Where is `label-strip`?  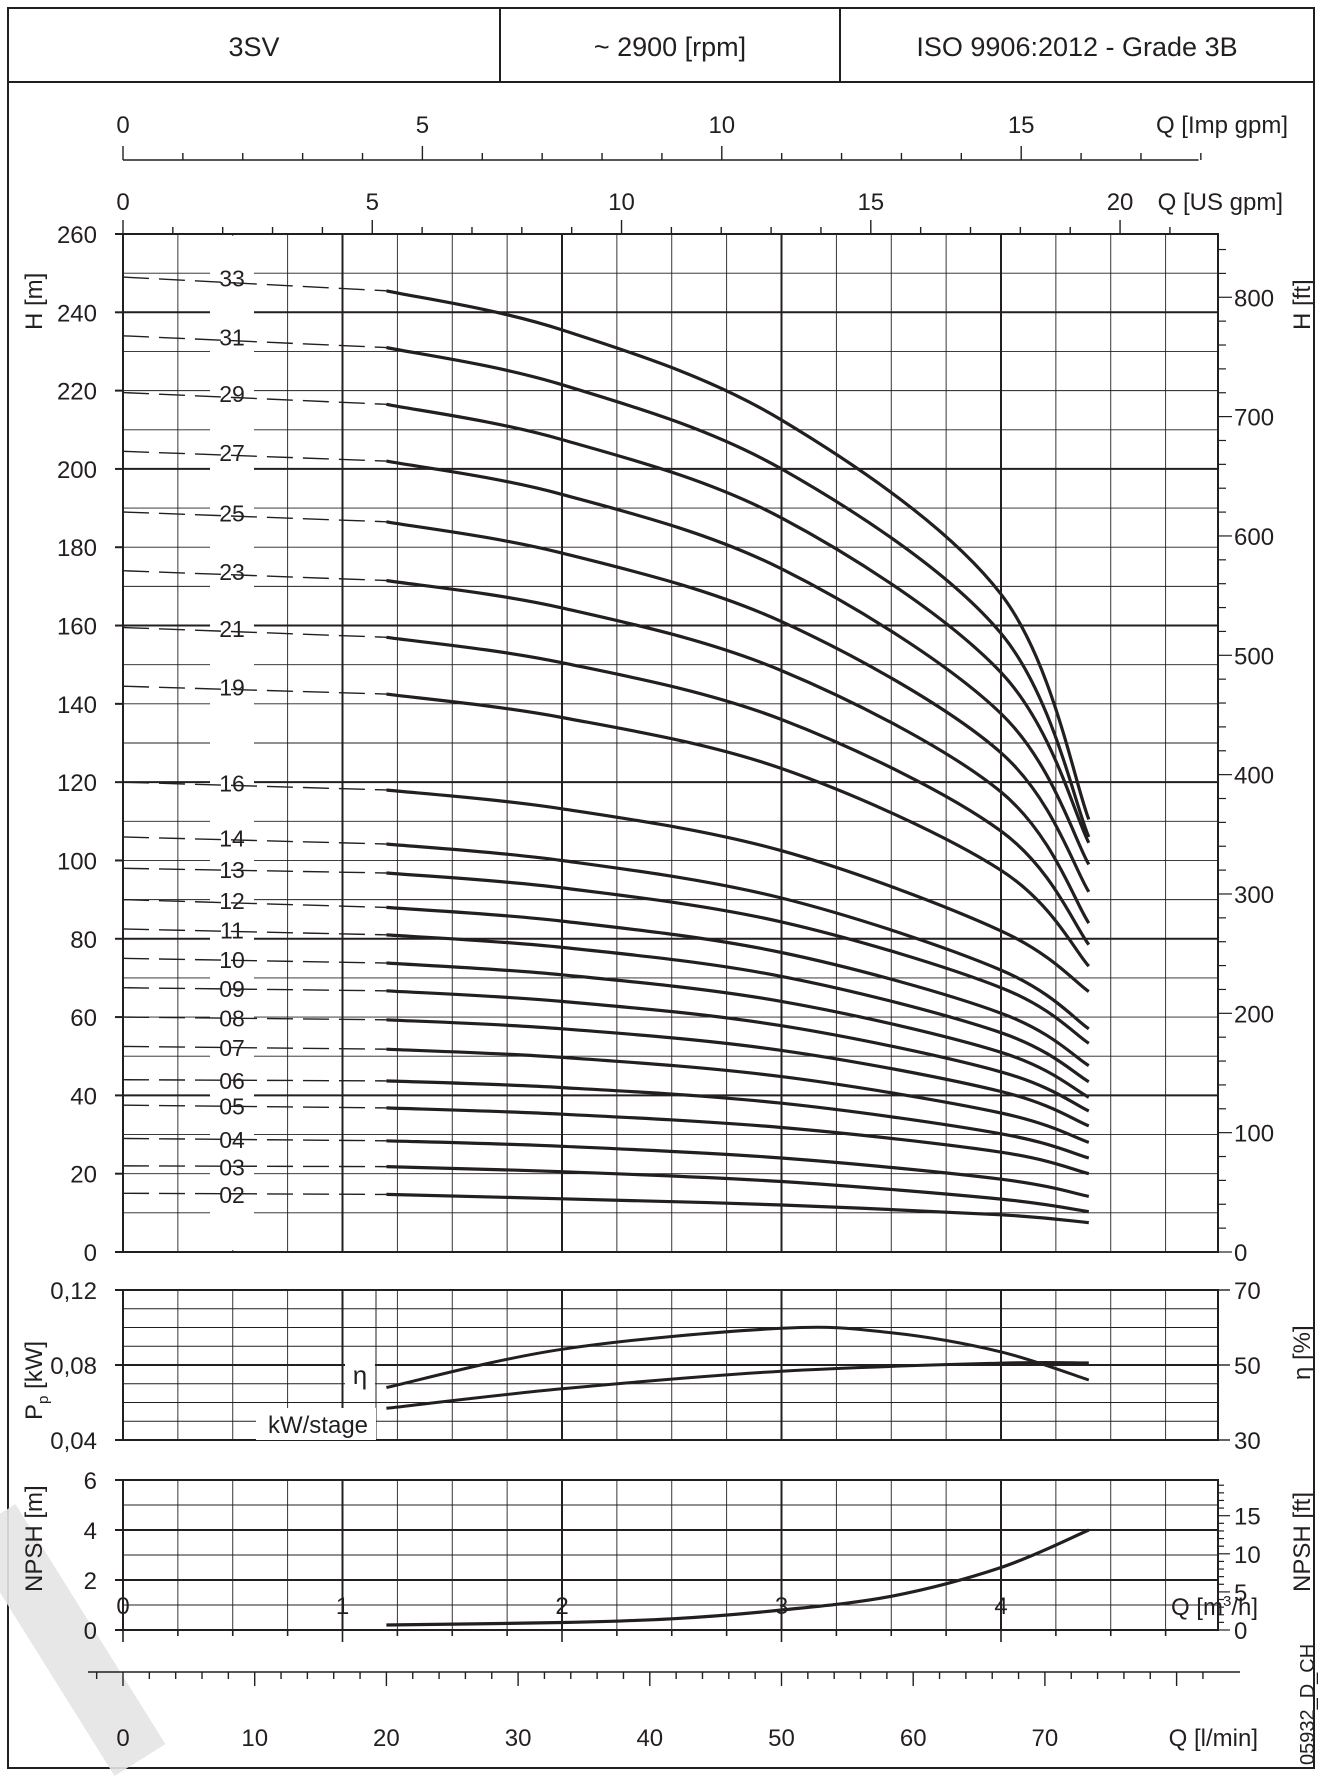 label-strip is located at coordinates (232, 743).